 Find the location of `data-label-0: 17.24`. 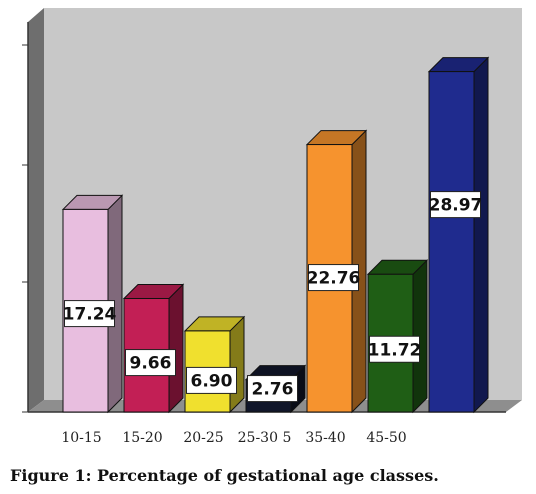

data-label-0: 17.24 is located at coordinates (90, 315).